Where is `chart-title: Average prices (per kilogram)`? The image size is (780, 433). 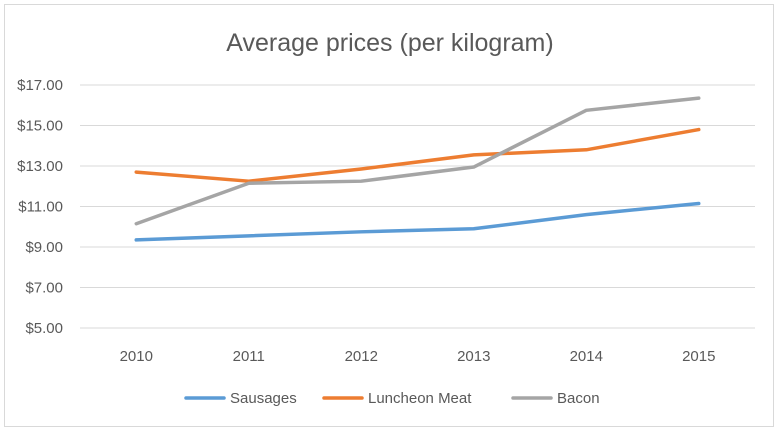
chart-title: Average prices (per kilogram) is located at coordinates (389, 43).